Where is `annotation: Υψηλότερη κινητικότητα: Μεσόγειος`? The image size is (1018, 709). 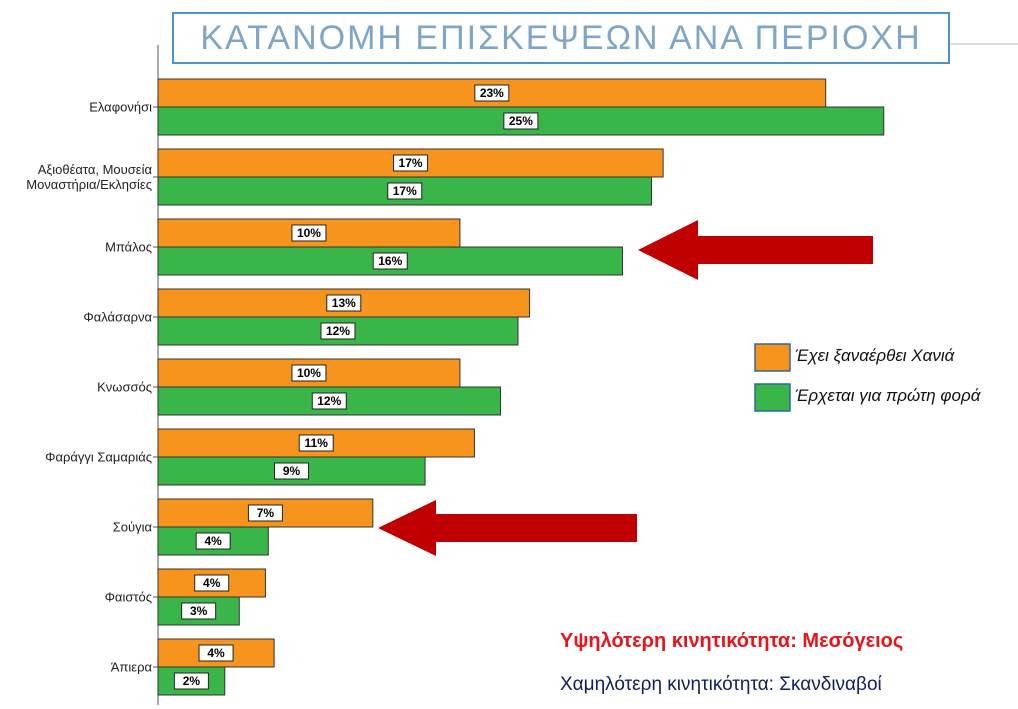
annotation: Υψηλότερη κινητικότητα: Μεσόγειος is located at coordinates (732, 641).